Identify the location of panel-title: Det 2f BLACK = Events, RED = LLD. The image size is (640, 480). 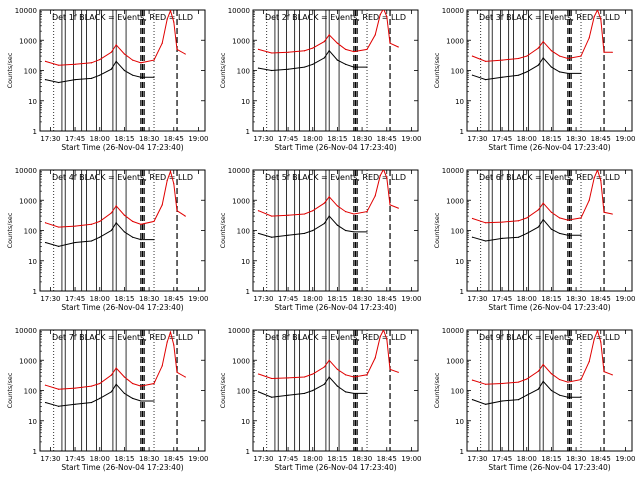
(335, 17).